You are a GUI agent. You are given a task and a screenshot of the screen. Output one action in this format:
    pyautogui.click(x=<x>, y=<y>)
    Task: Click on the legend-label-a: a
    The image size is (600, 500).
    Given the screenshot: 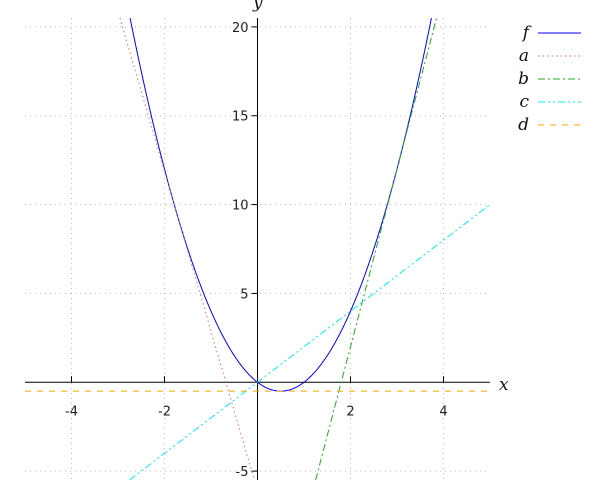 What is the action you would take?
    pyautogui.click(x=524, y=56)
    